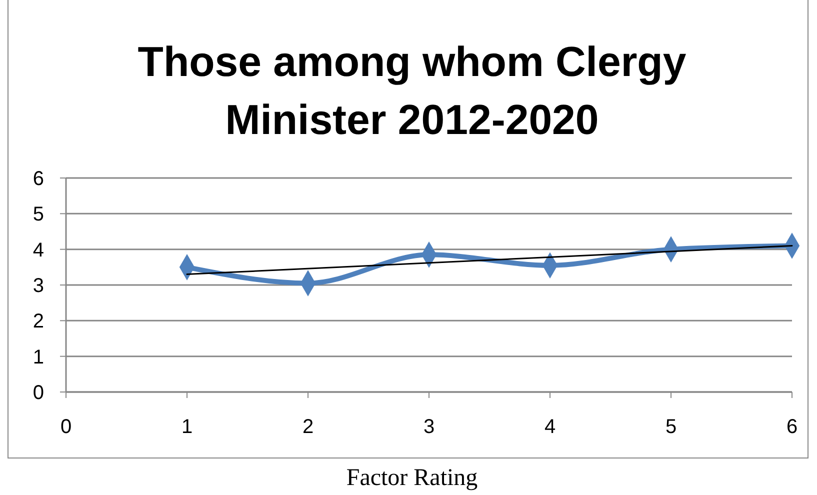 Image resolution: width=817 pixels, height=495 pixels. Describe the element at coordinates (308, 427) in the screenshot. I see `x-tick-label: 2` at that location.